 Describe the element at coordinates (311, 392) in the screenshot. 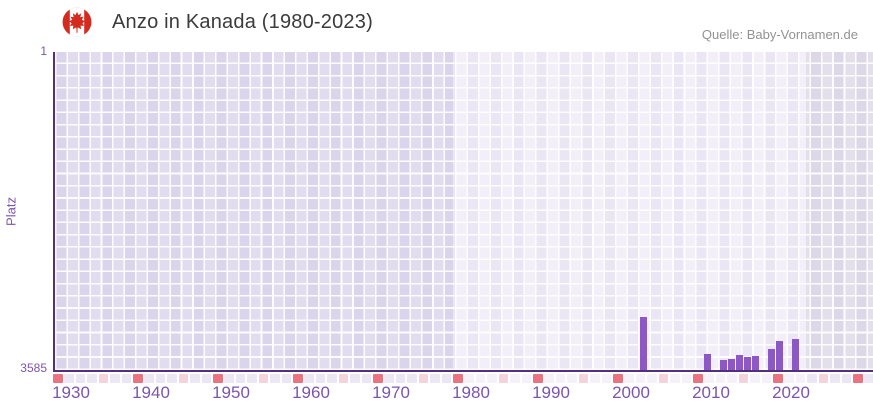

I see `x-tick-1960: 1960` at that location.